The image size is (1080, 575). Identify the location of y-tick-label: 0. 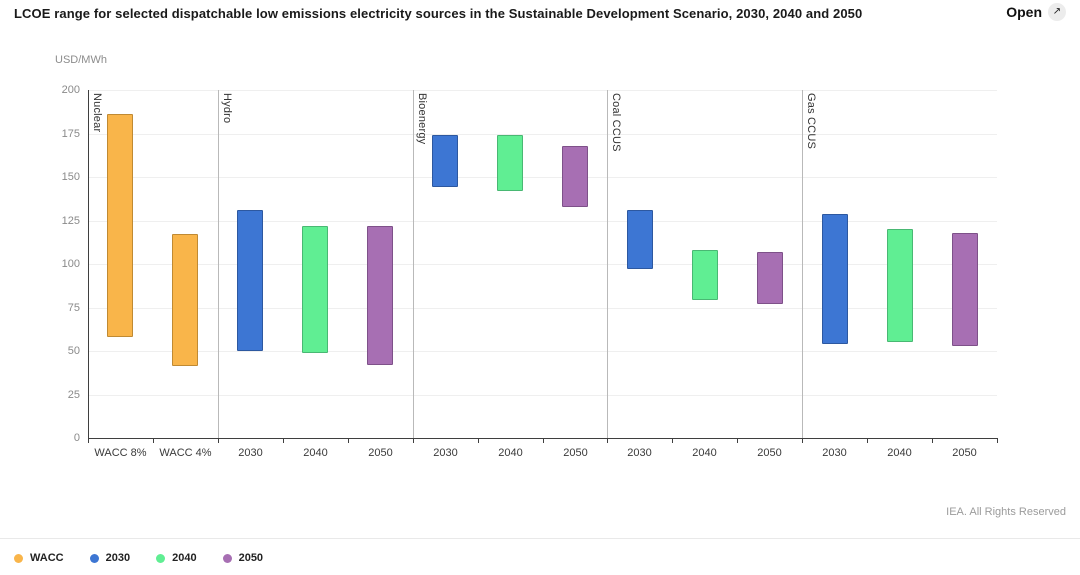
(76, 438).